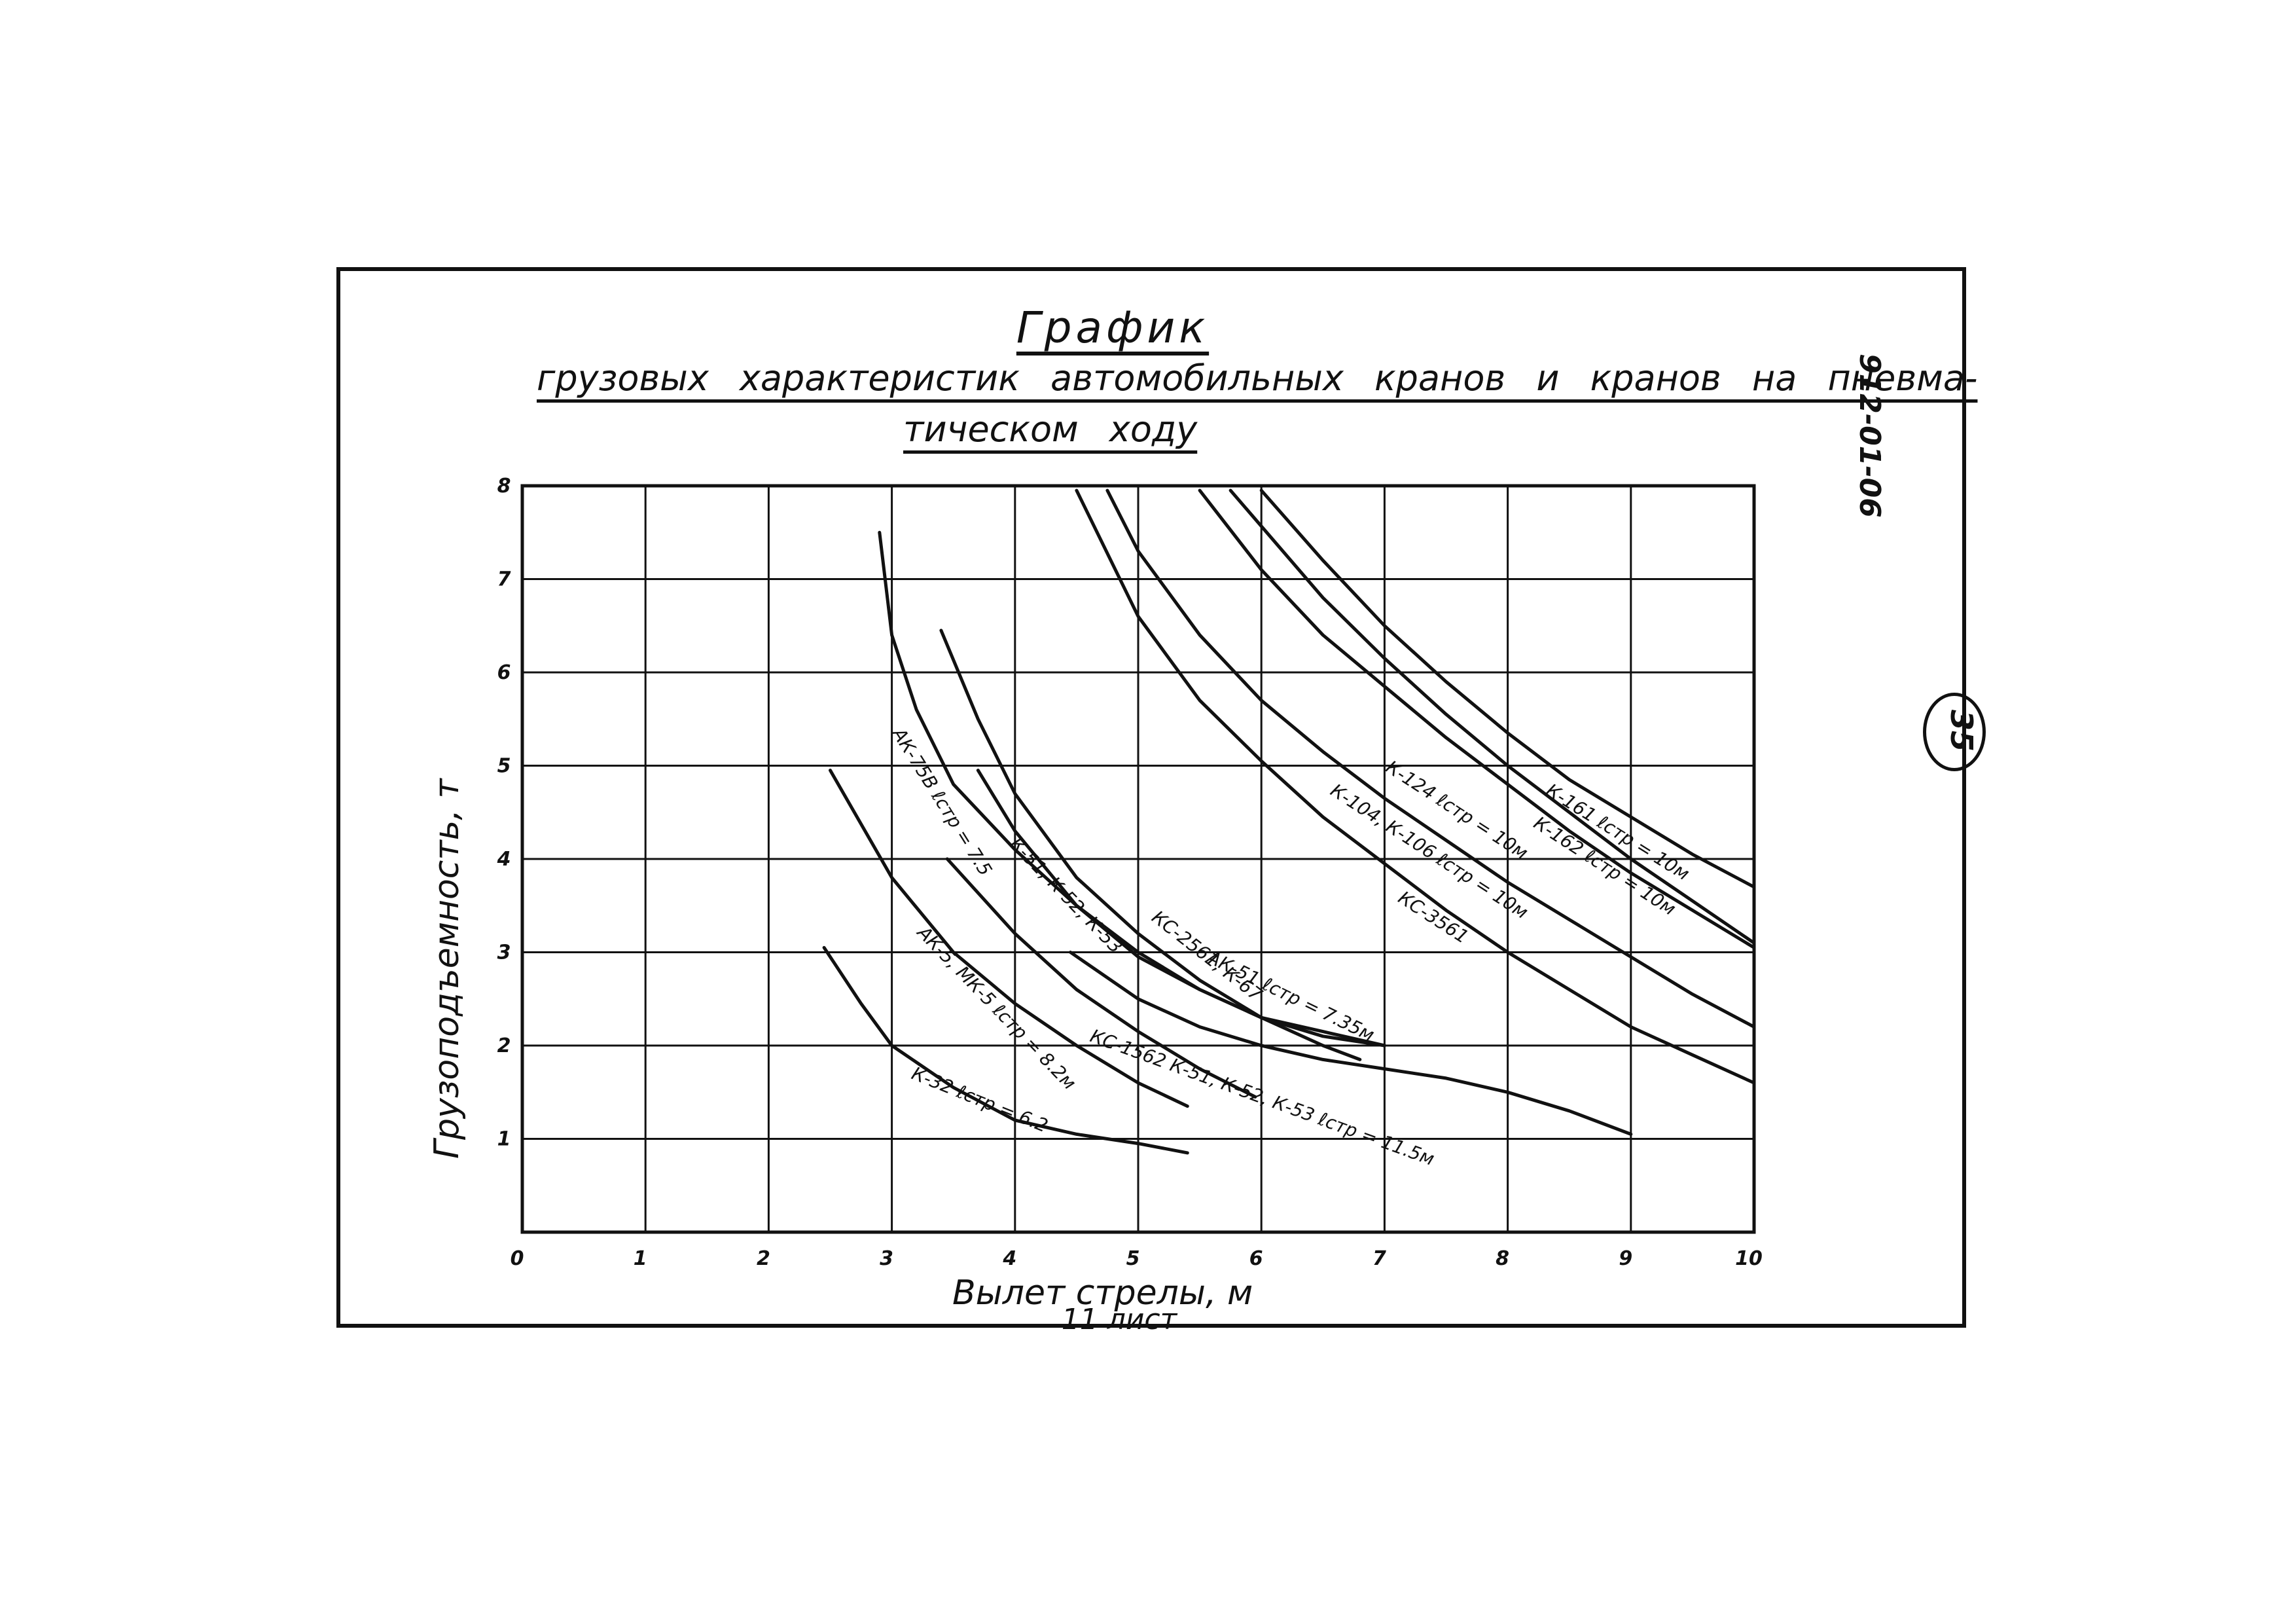  Describe the element at coordinates (504, 859) in the screenshot. I see `y-tick-label: 4` at that location.